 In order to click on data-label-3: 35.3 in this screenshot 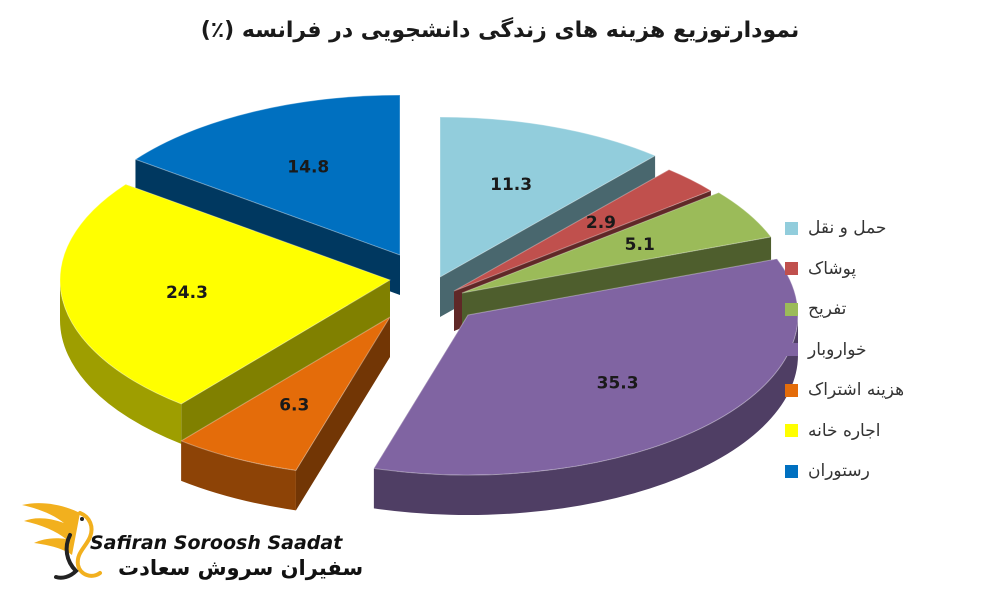, I will do `click(618, 384)`.